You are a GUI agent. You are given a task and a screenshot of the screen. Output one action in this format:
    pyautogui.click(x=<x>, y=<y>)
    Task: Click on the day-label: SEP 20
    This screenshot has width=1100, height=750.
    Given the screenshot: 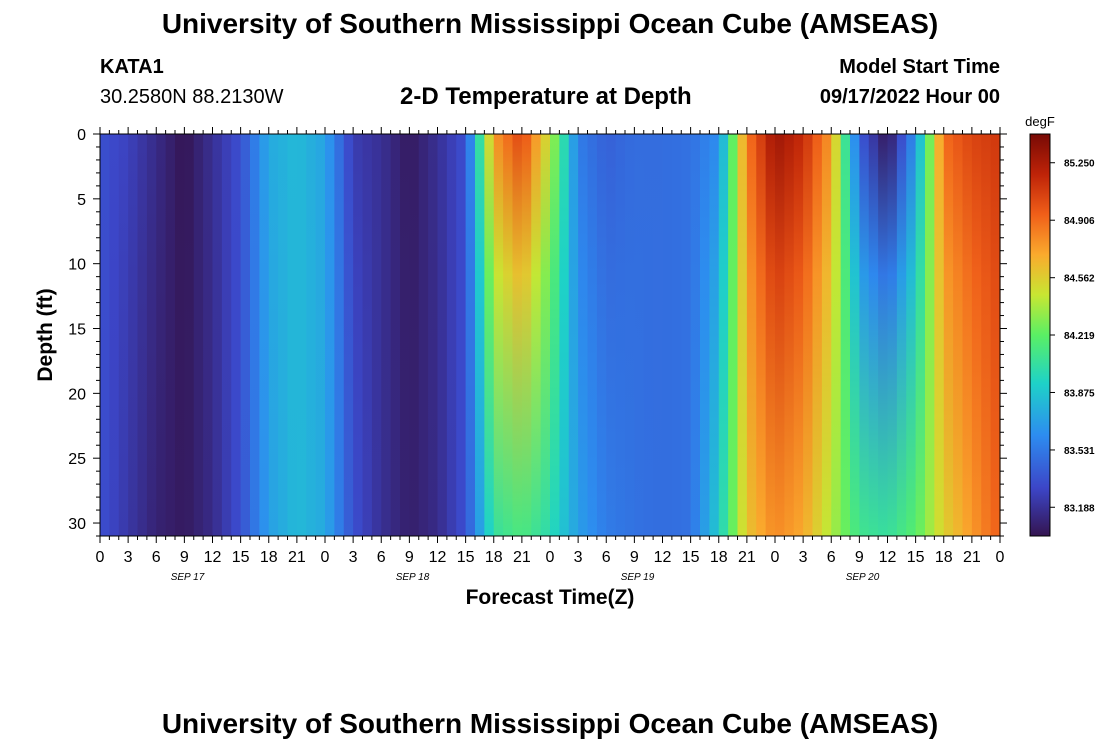 What is the action you would take?
    pyautogui.click(x=863, y=577)
    